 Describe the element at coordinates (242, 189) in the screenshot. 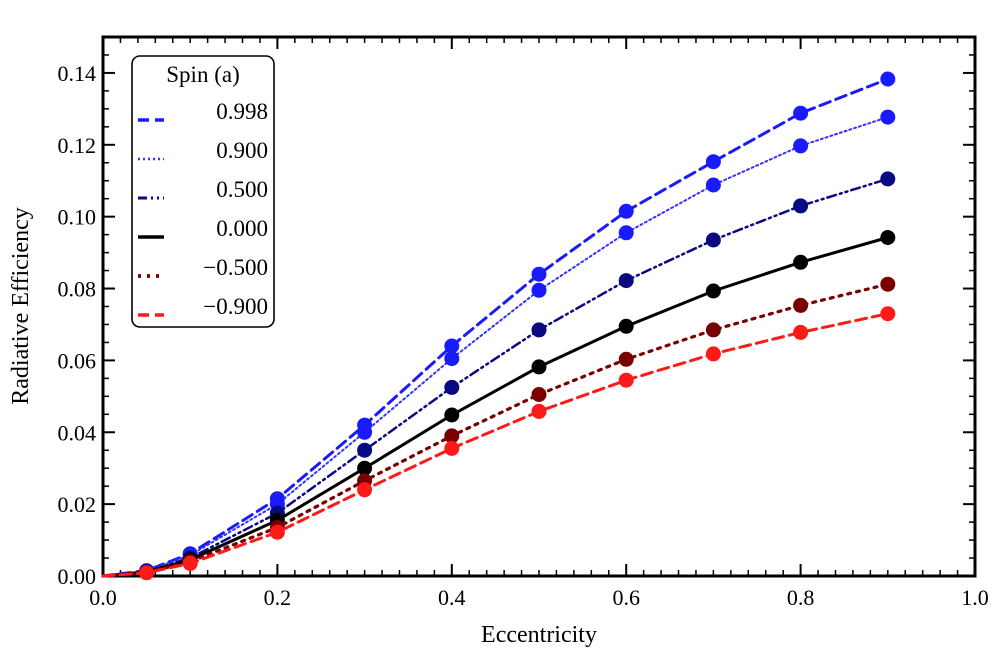

I see `legend-label: 0.500` at that location.